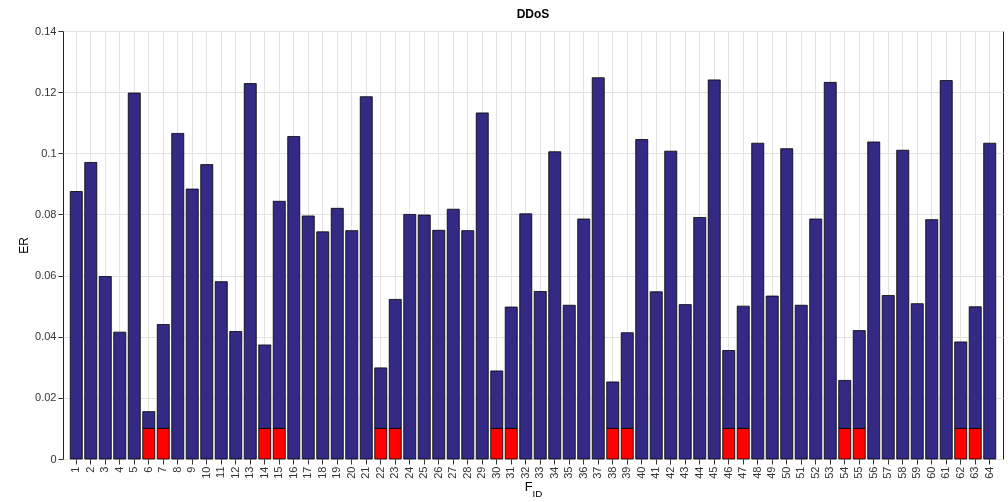  I want to click on x-tick-label: 12, so click(234, 472).